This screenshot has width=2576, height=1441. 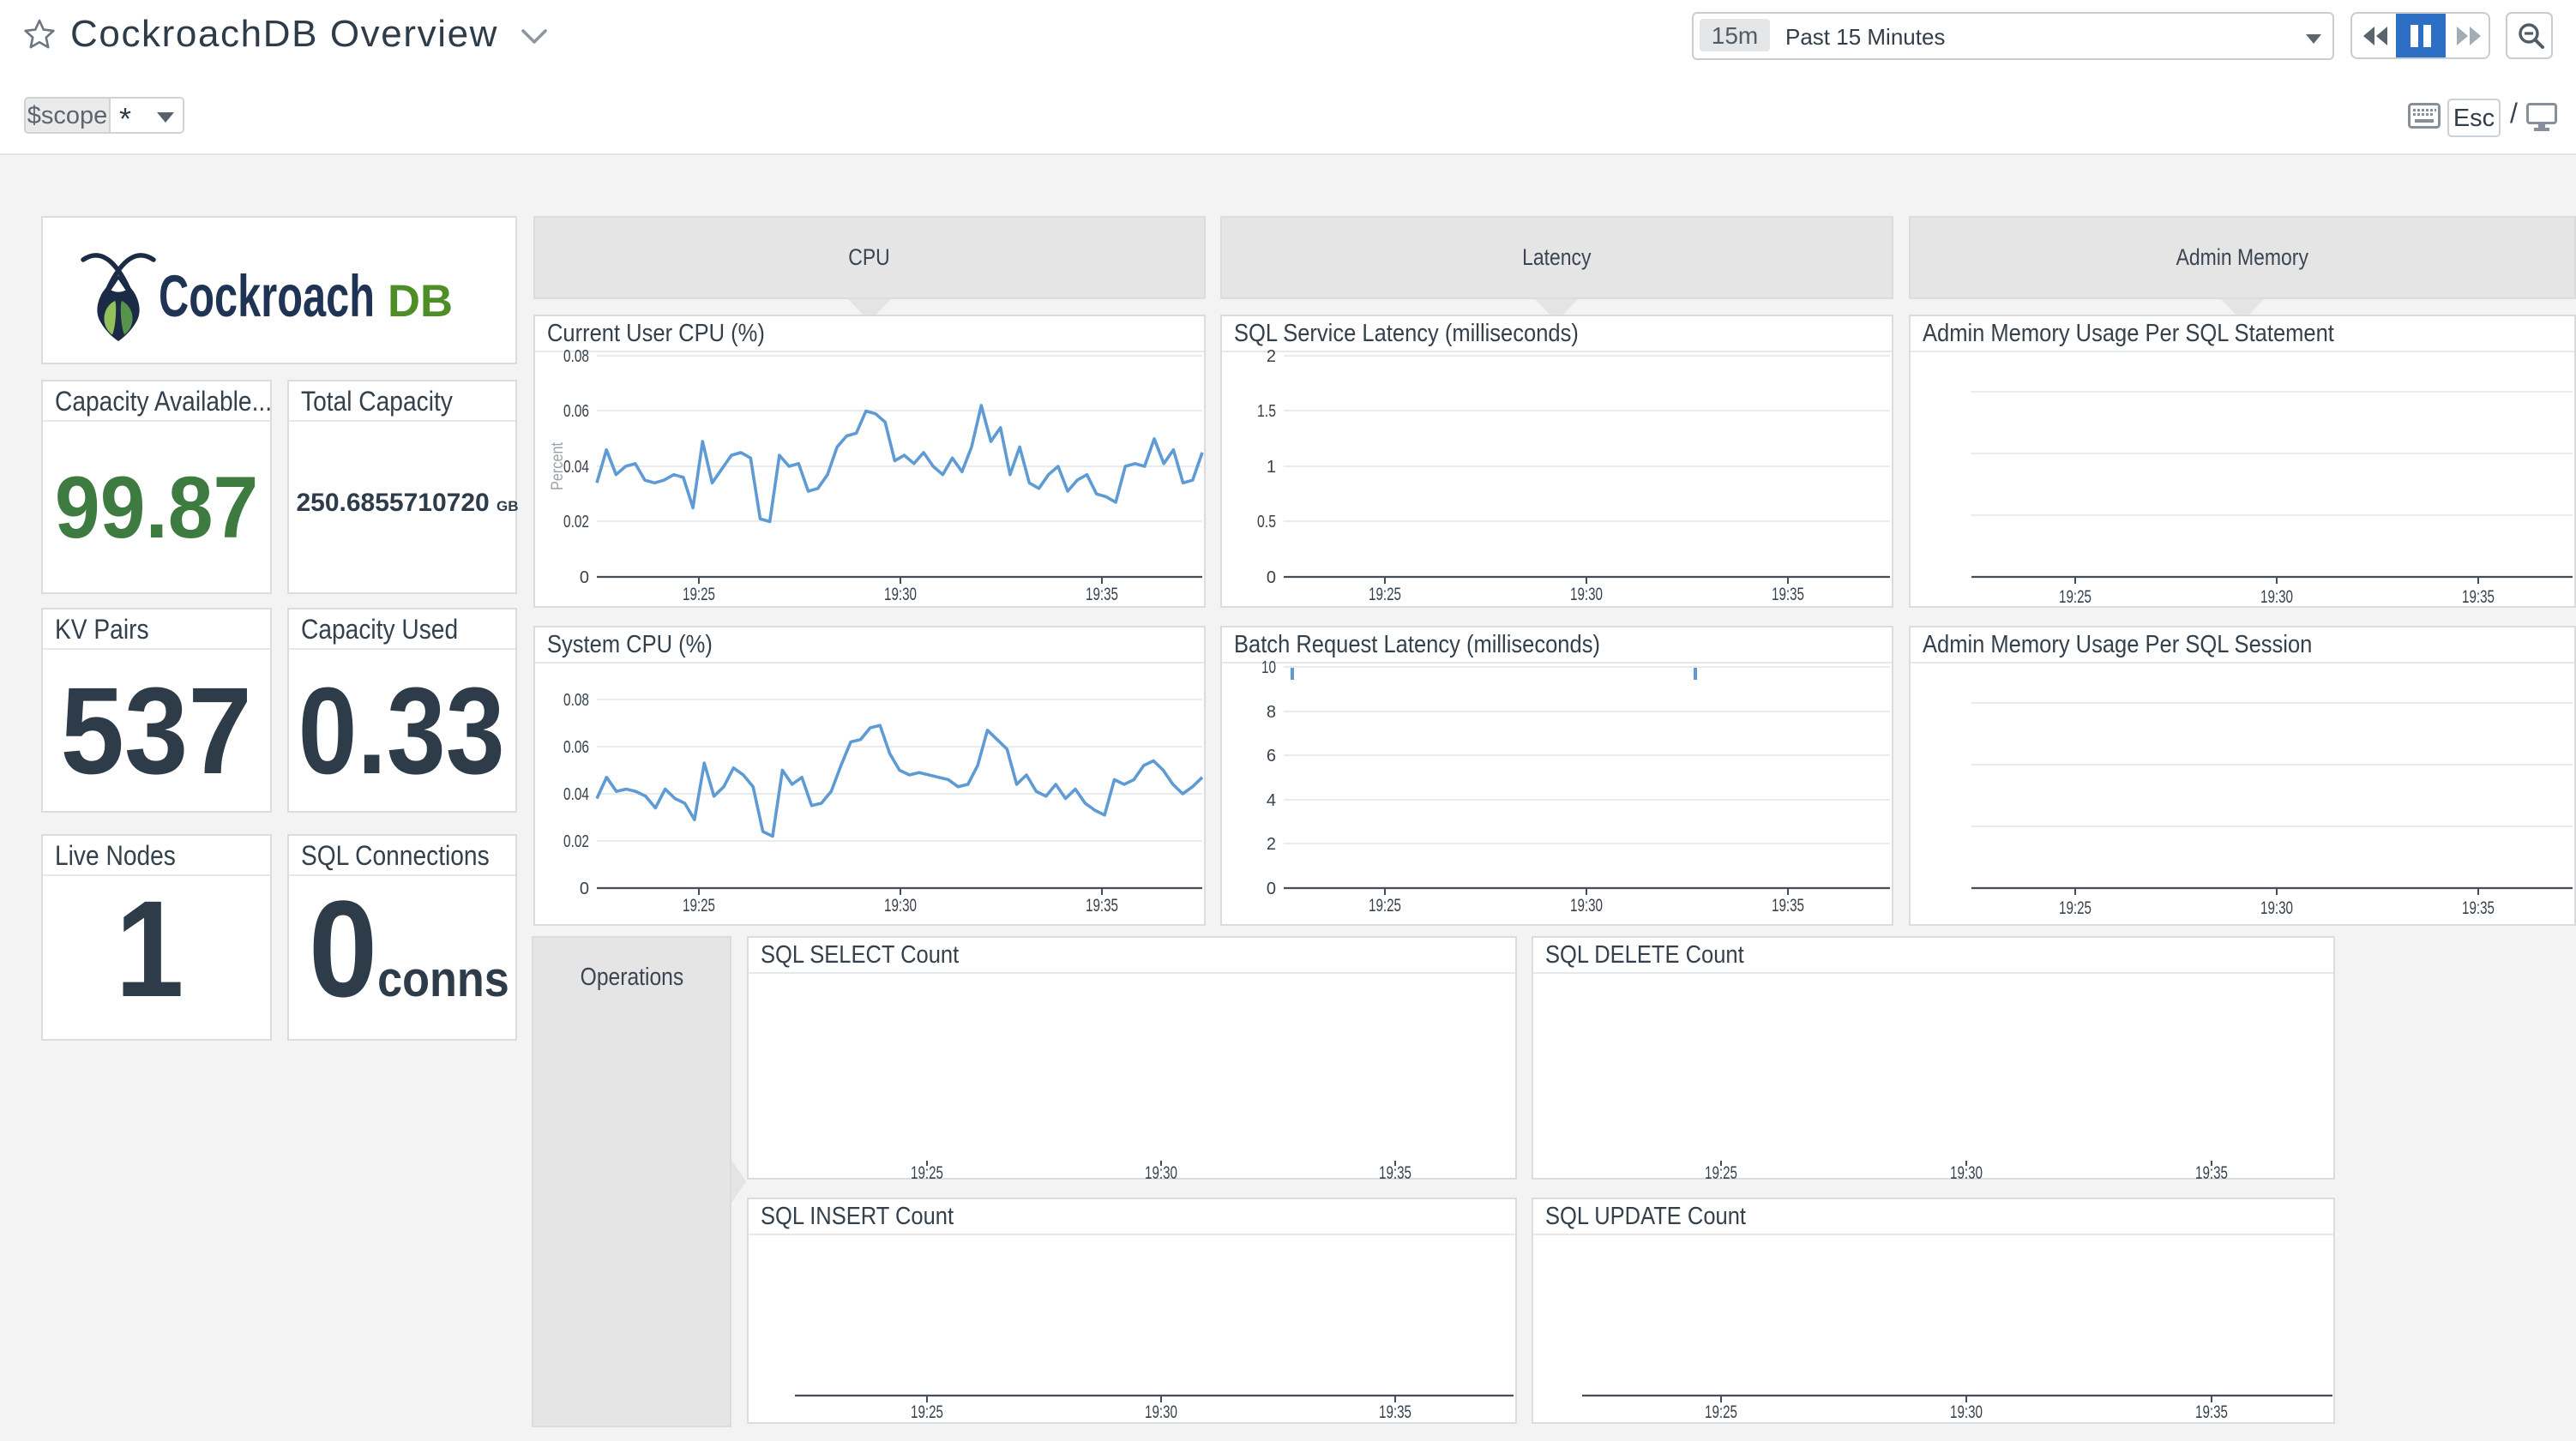 I want to click on svg-text: 1, so click(x=1271, y=467).